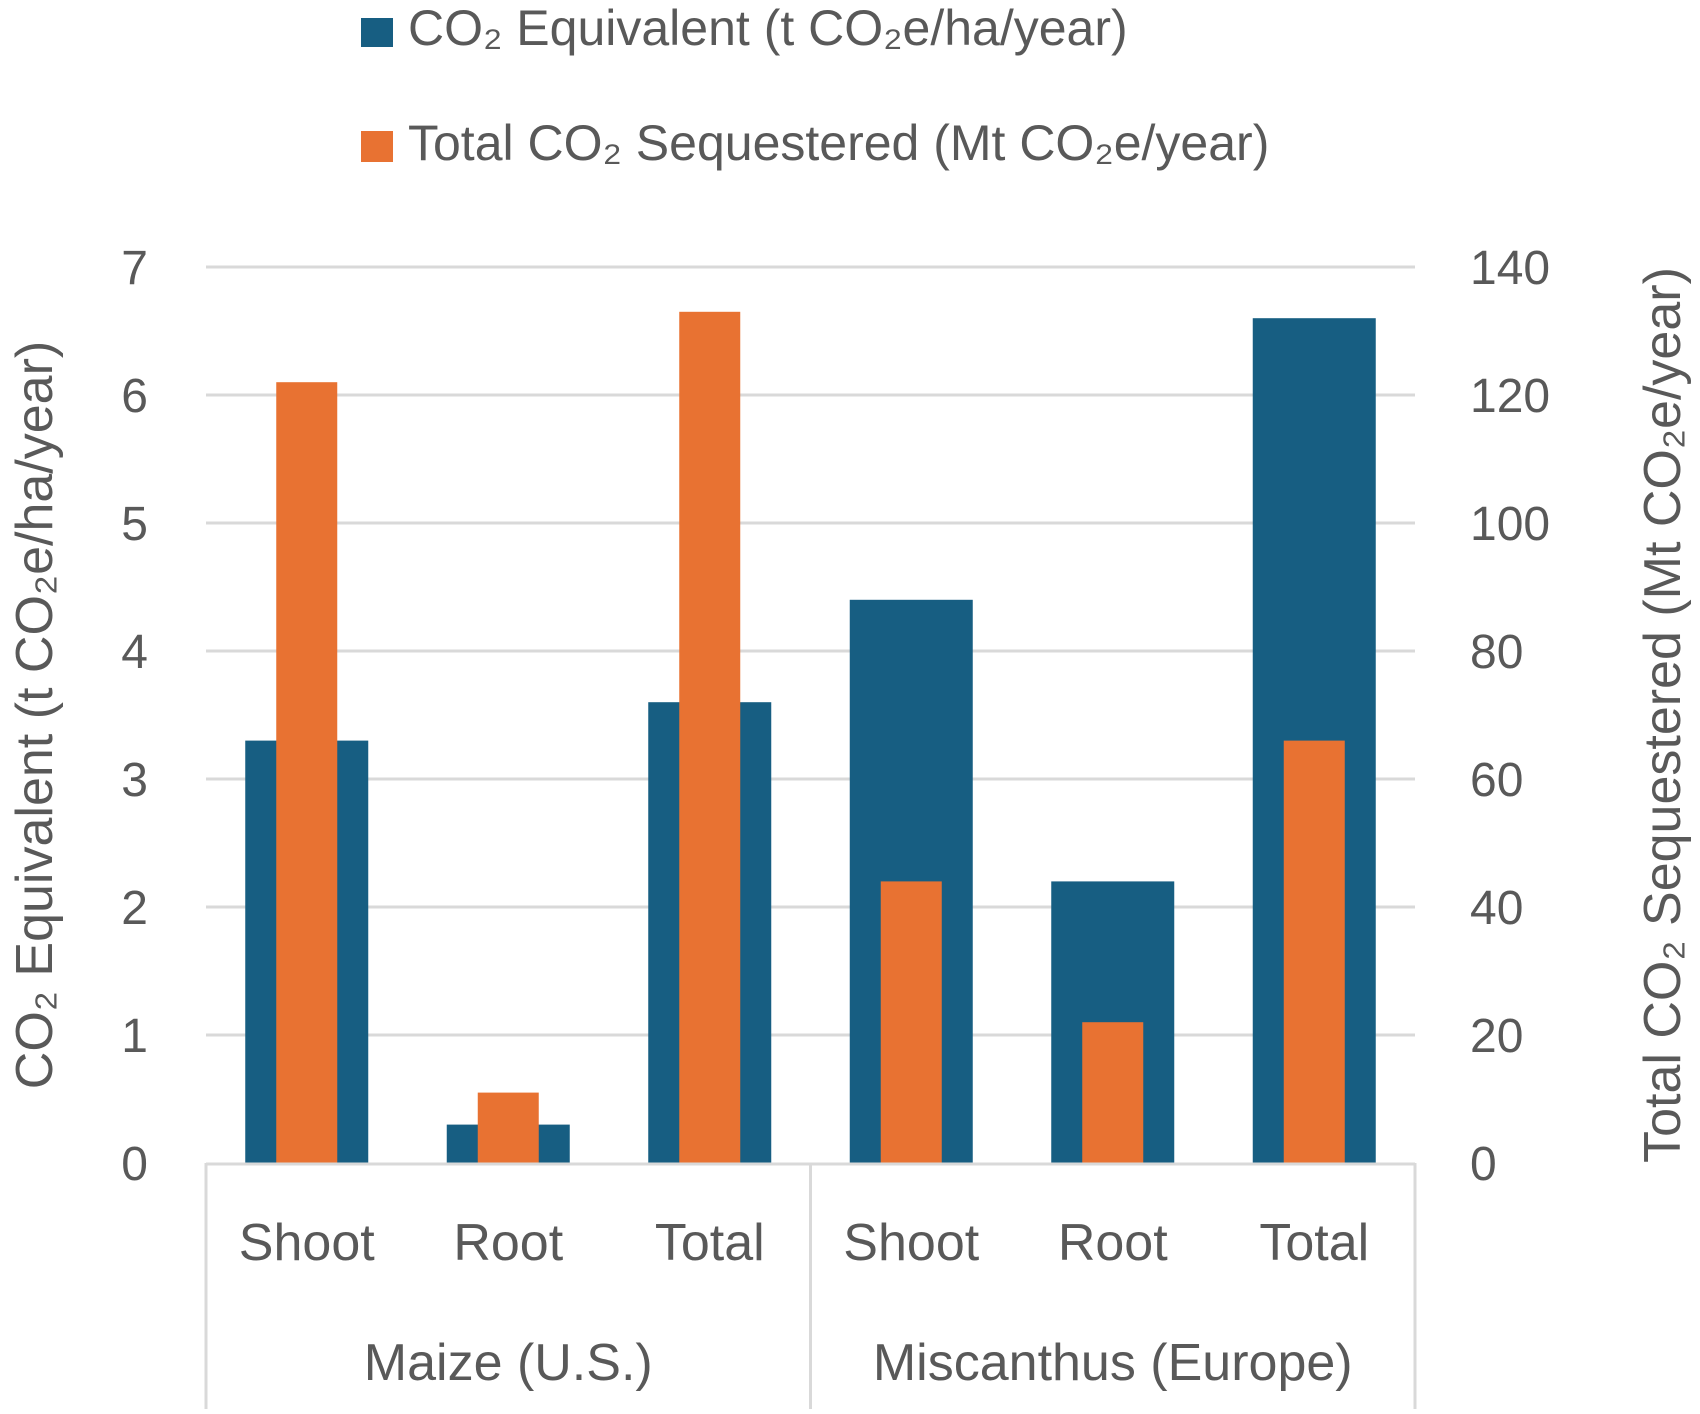 Image resolution: width=1700 pixels, height=1414 pixels. Describe the element at coordinates (1496, 780) in the screenshot. I see `y-tick-label-right: 60` at that location.